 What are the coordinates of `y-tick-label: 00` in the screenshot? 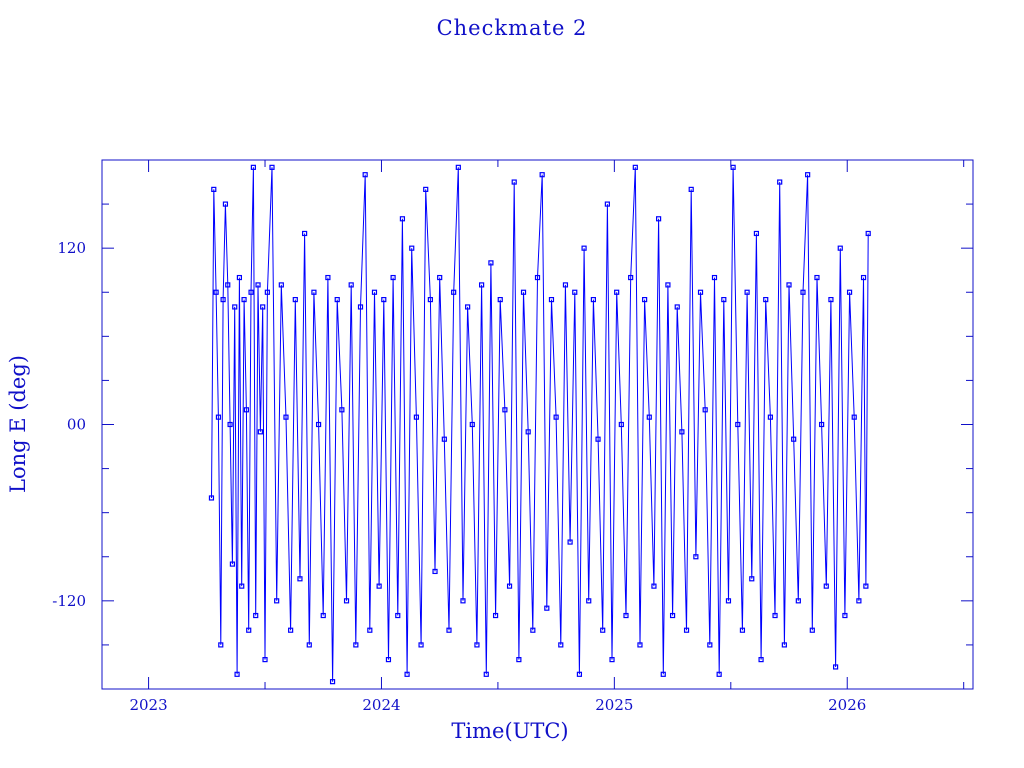 It's located at (76, 425).